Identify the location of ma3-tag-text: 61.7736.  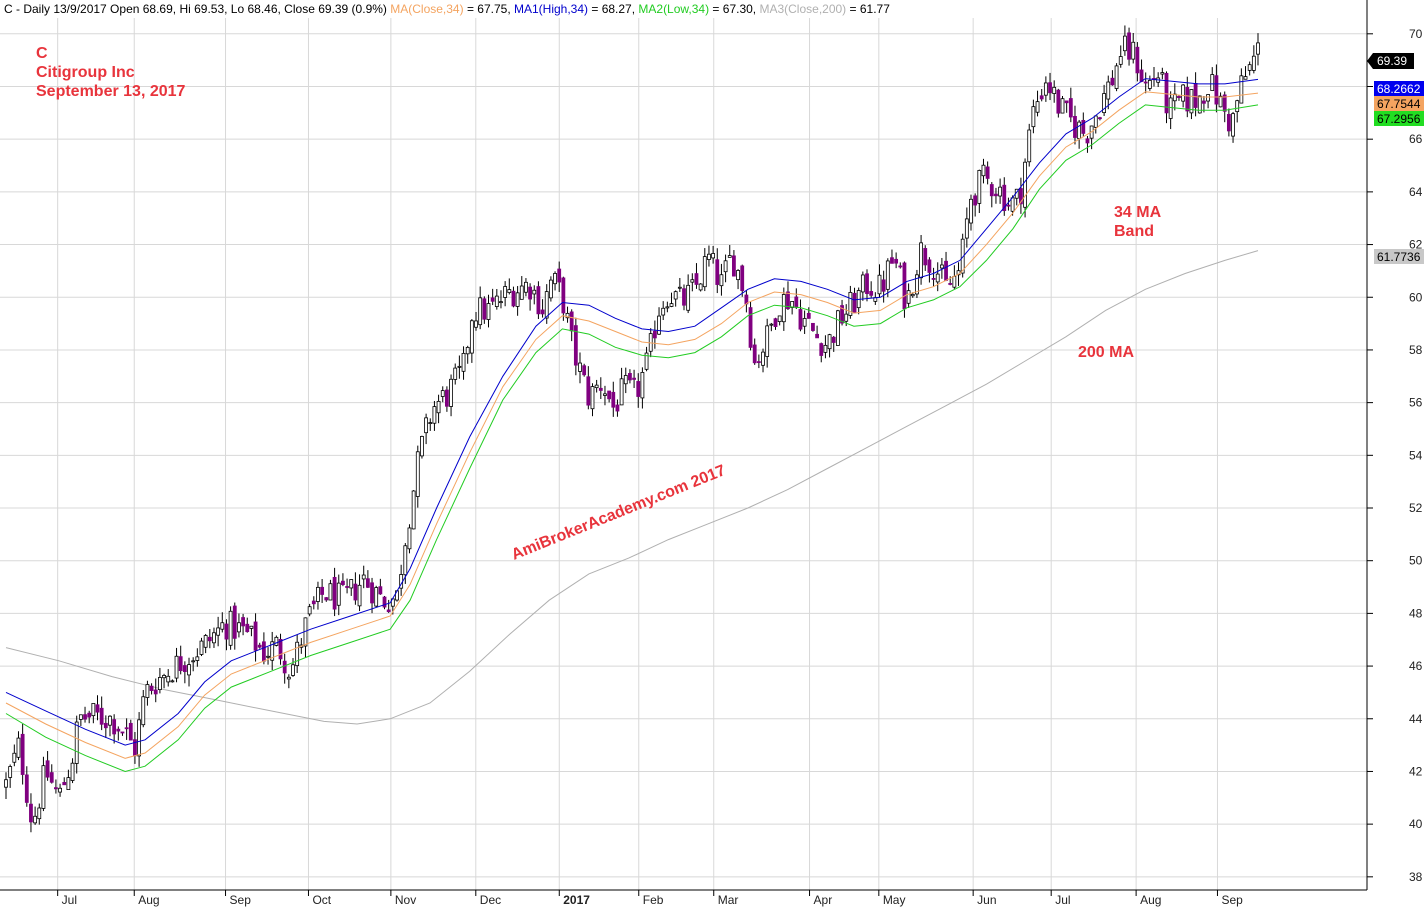
(1399, 257).